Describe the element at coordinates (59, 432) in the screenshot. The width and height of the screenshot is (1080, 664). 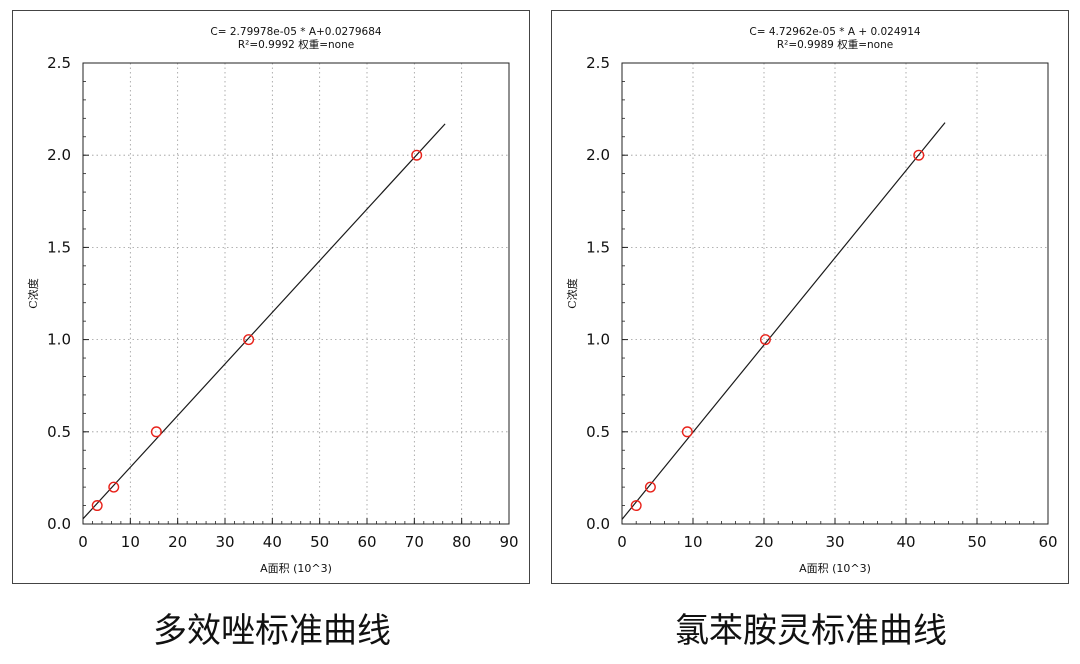
I see `left-chart-tick-label-y: 0.5` at that location.